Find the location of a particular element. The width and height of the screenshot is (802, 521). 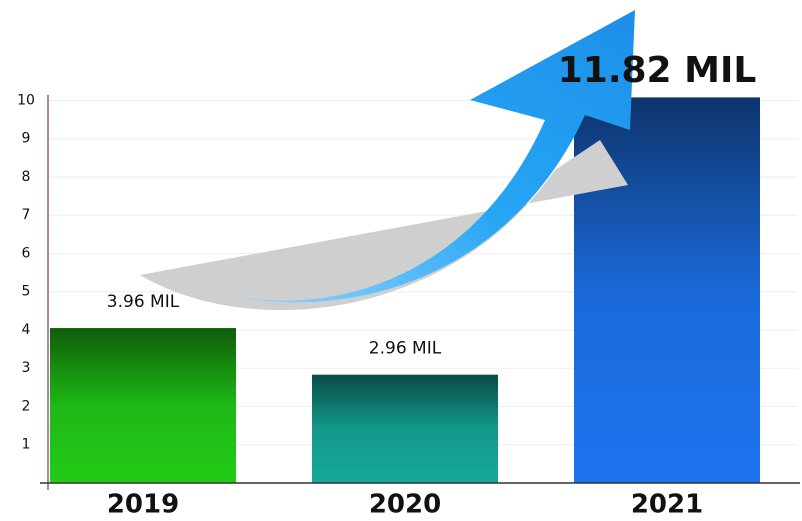

x-tick-label: 2020 is located at coordinates (405, 505).